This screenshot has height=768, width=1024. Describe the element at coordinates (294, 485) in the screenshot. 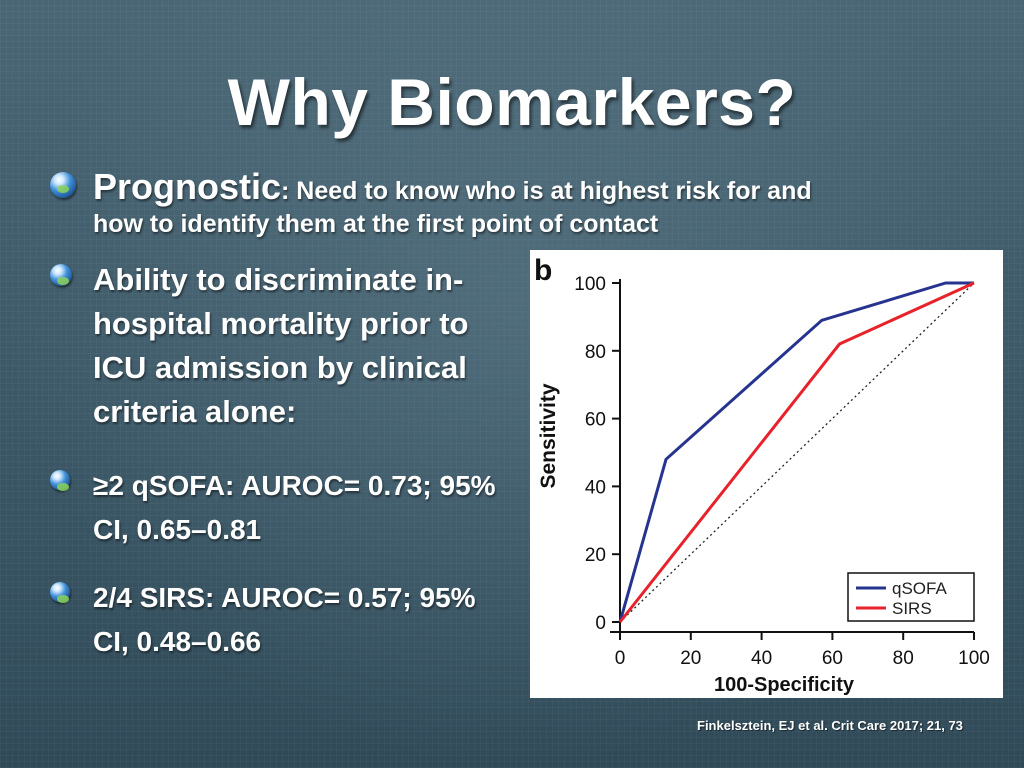

I see `bullet-qsofa-line: ≥2 qSOFA: AUROC= 0.73; 95%` at that location.